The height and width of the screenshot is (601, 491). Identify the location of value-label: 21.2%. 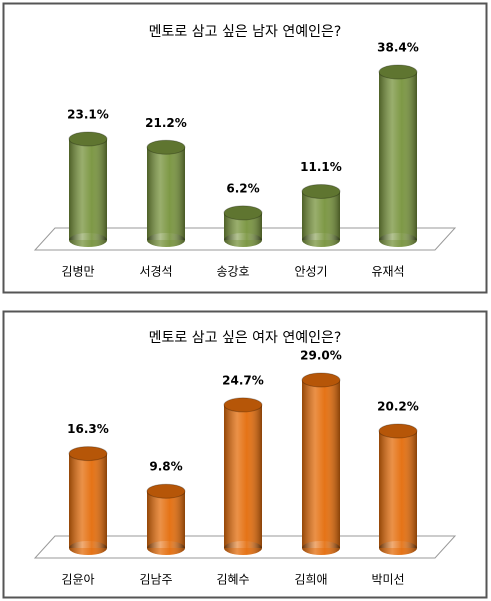
(166, 123).